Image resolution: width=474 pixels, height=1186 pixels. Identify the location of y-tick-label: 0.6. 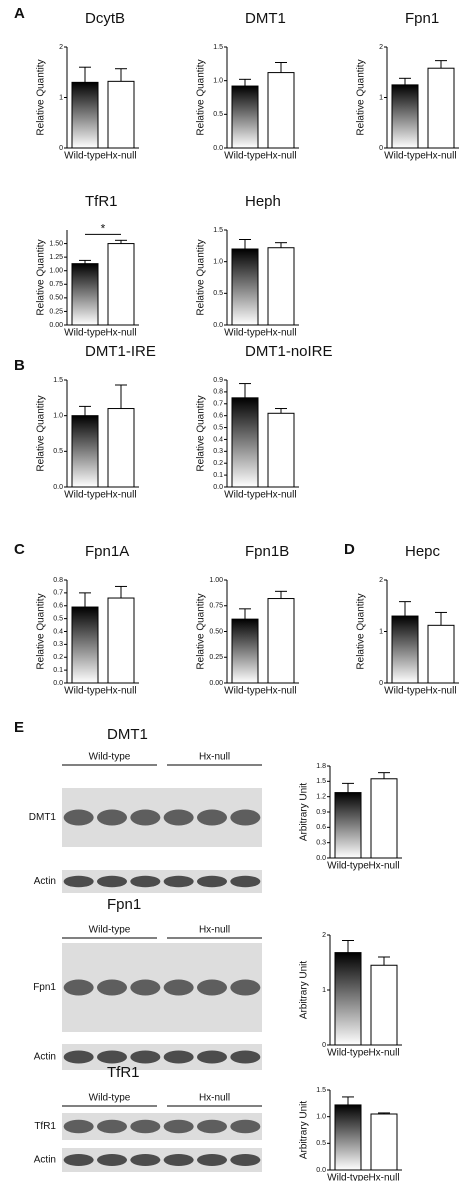
(218, 416).